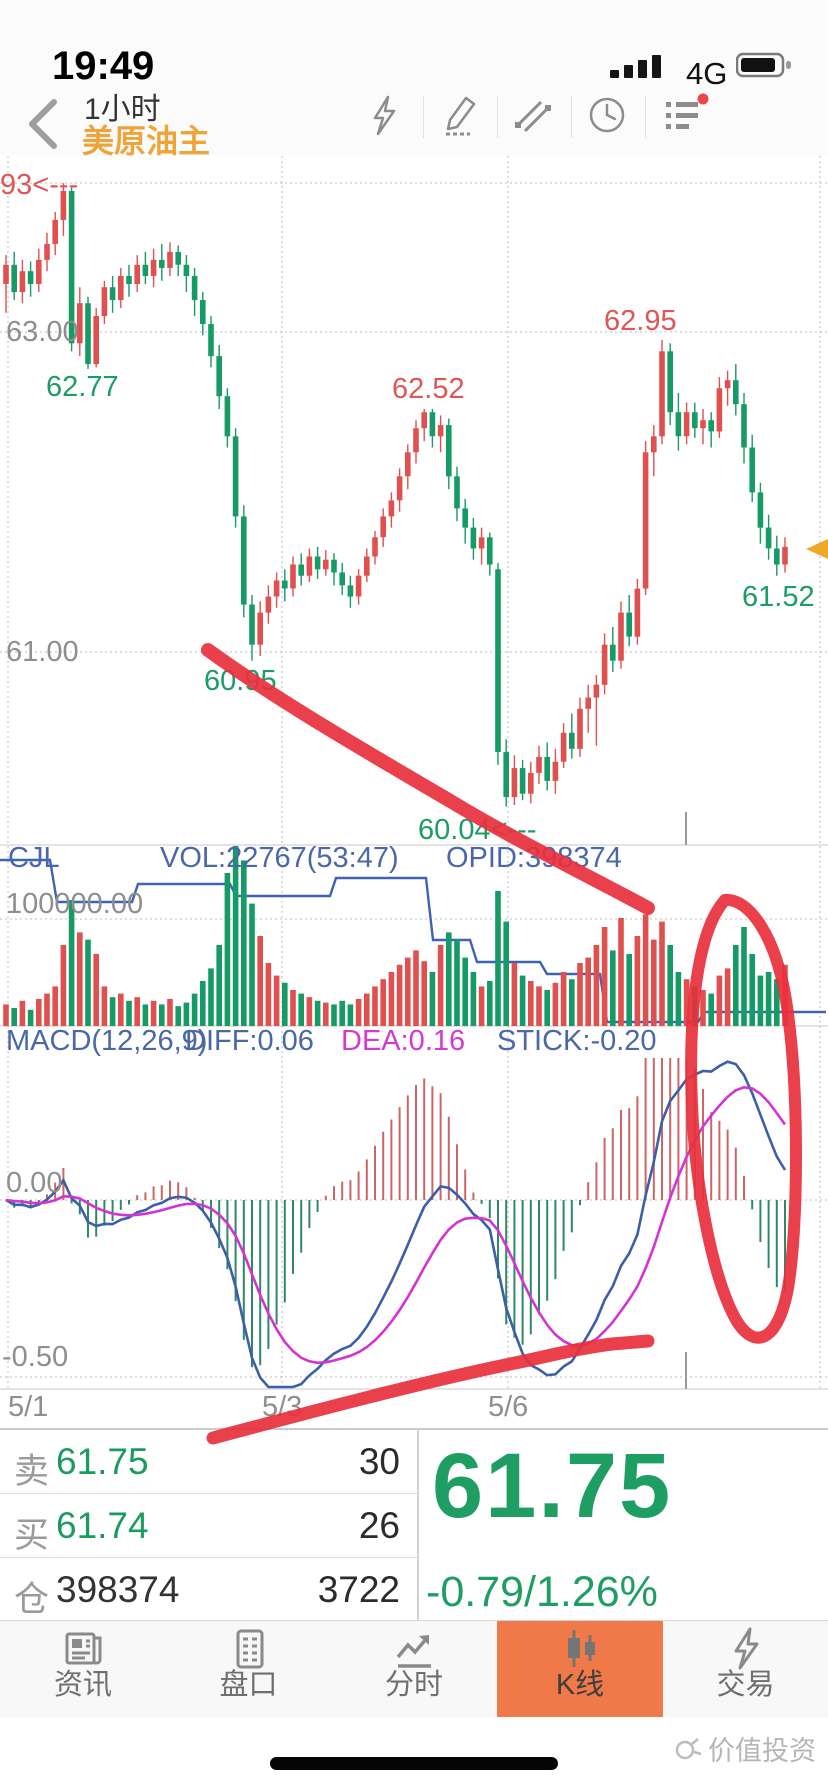  I want to click on period-selector: 1小时, so click(122, 109).